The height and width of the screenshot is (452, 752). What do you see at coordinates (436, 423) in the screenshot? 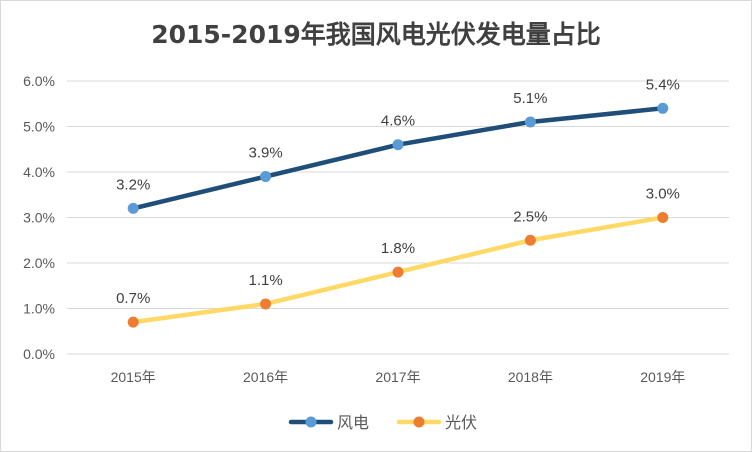
I see `legend-item-2: 光伏` at bounding box center [436, 423].